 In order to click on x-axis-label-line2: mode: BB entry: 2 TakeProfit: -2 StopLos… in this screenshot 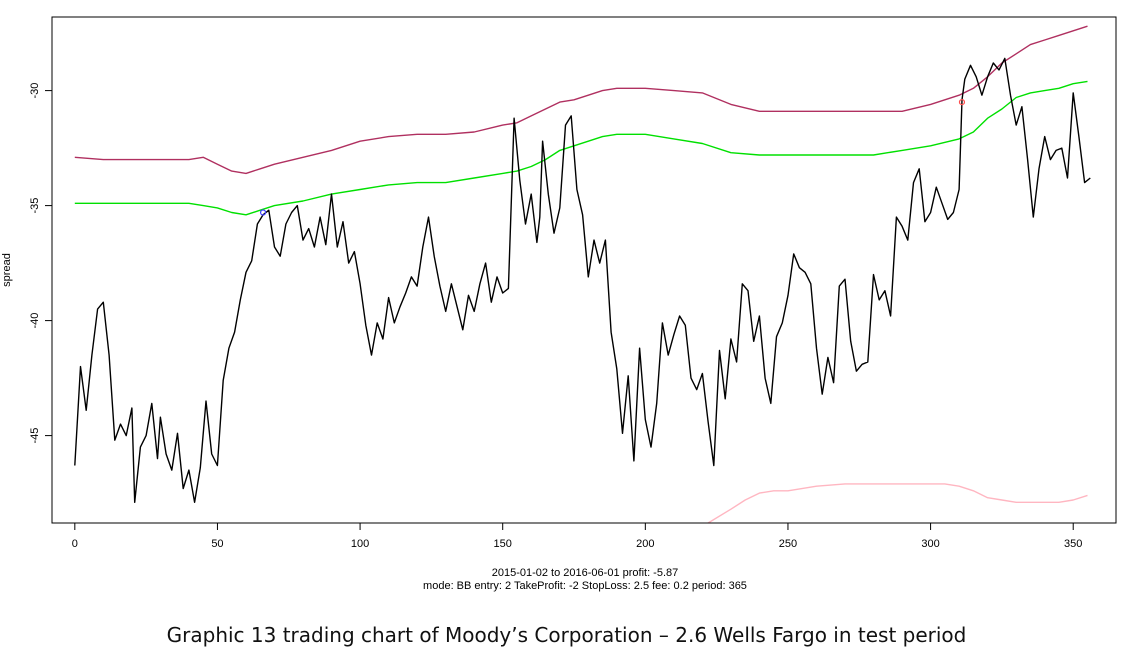, I will do `click(585, 586)`.